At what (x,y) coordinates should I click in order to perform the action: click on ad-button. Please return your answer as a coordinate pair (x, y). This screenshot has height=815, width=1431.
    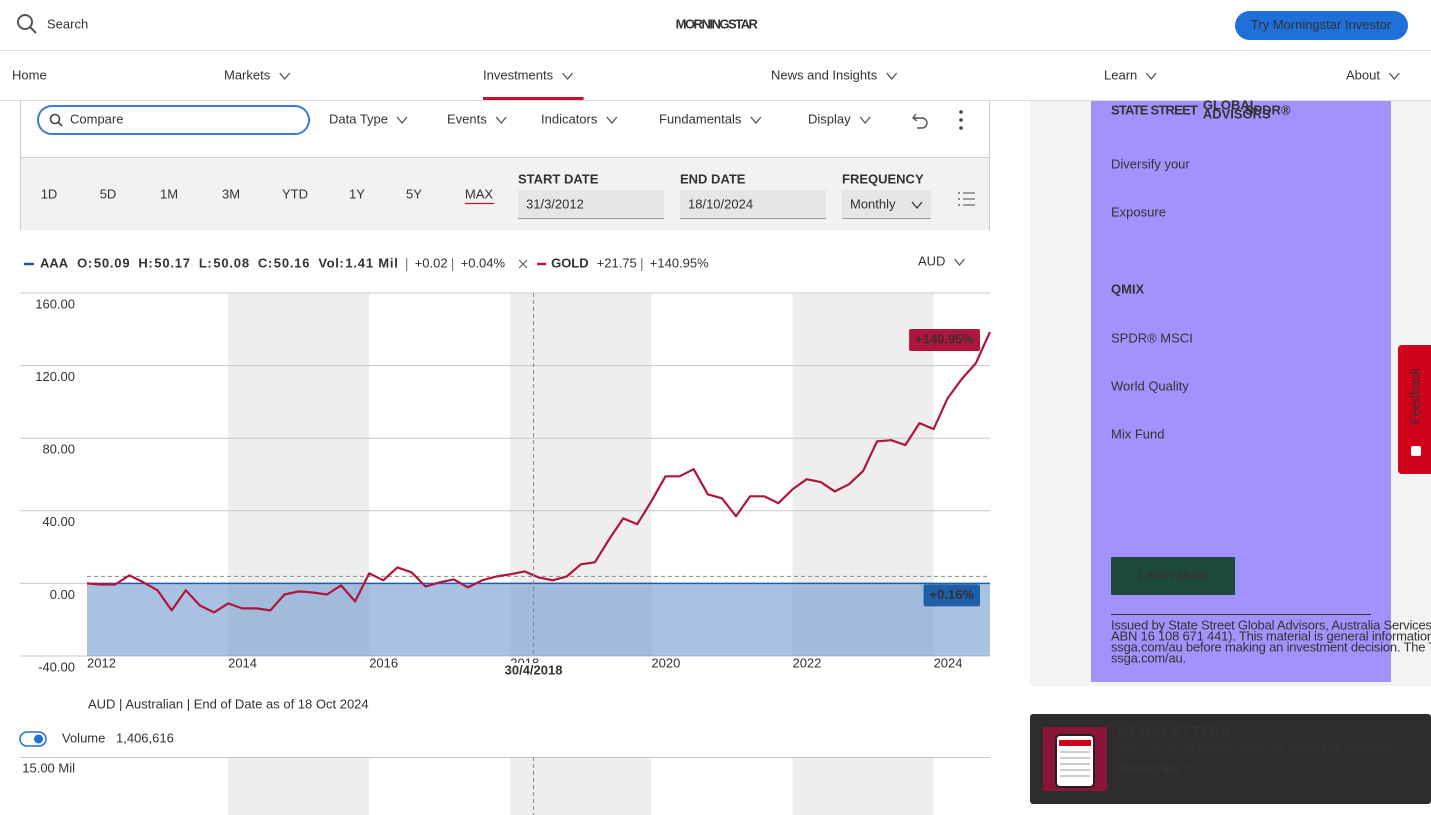
    Looking at the image, I should click on (1173, 576).